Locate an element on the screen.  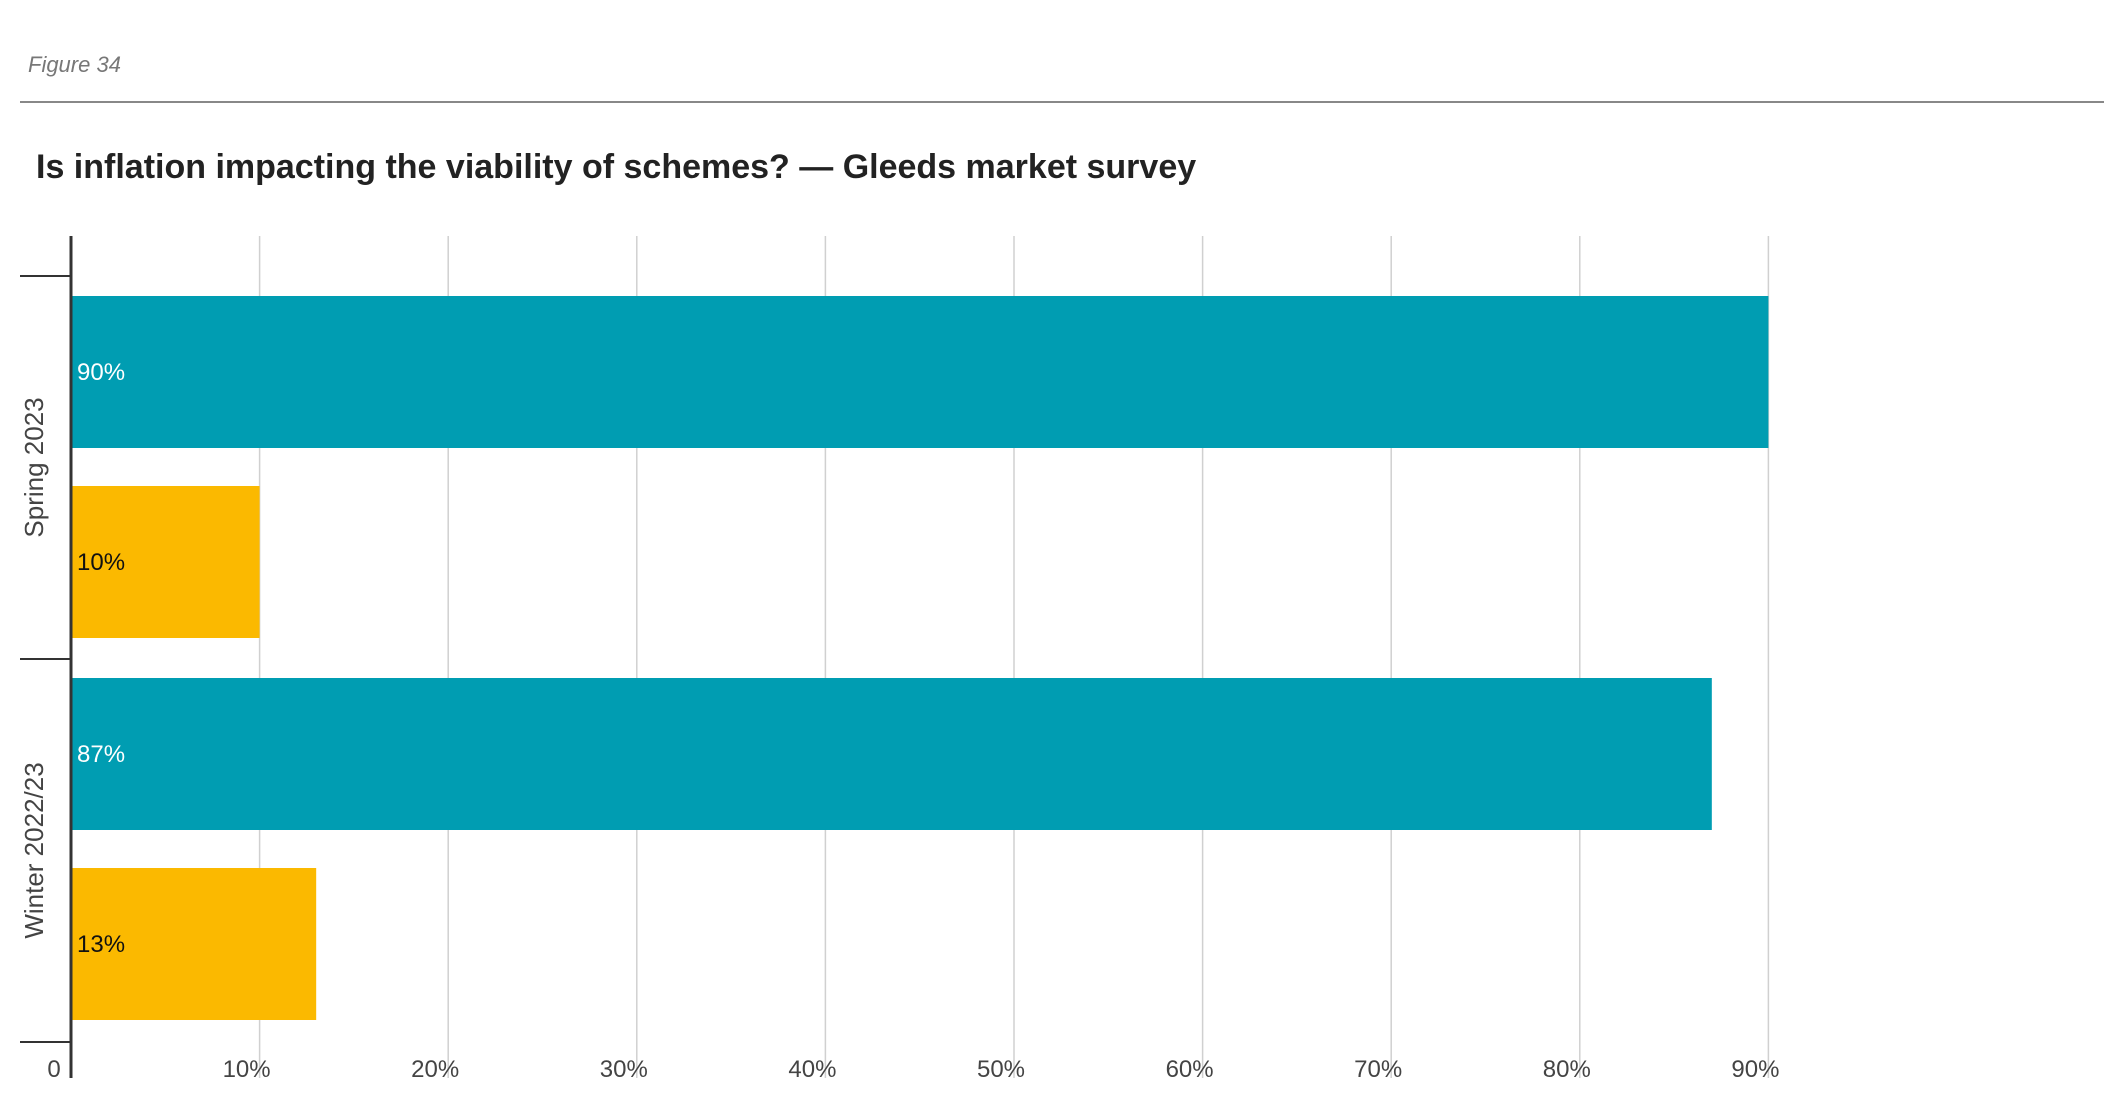
x-tick-label: 80% is located at coordinates (1567, 1069).